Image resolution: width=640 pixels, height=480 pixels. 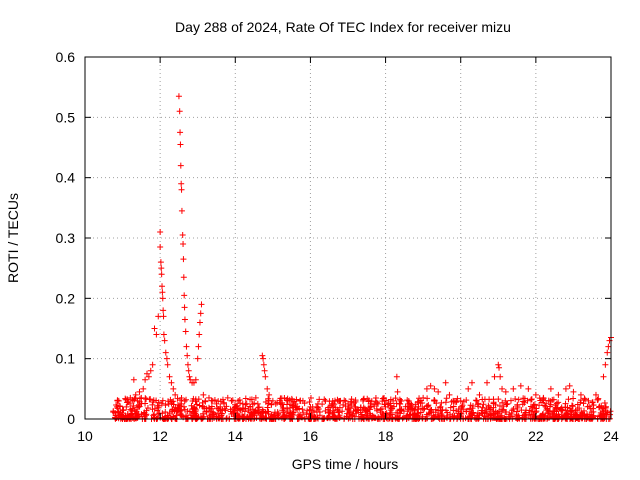 I want to click on y-tick-label: 0.2, so click(x=66, y=298).